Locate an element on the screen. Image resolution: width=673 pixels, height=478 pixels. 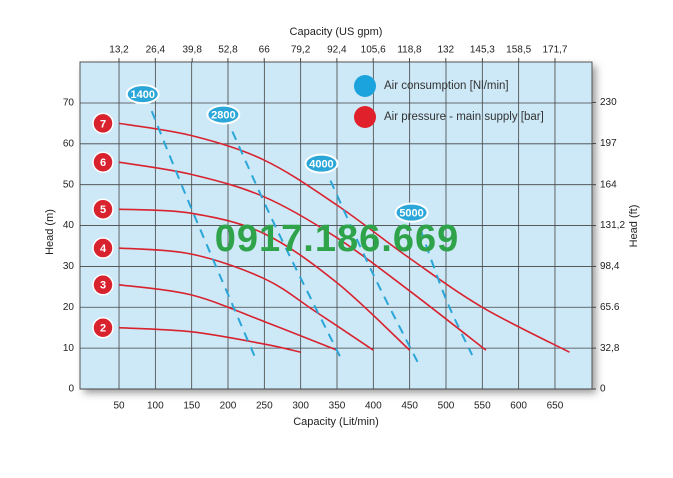
x2-tick-label: 79,2 is located at coordinates (301, 50).